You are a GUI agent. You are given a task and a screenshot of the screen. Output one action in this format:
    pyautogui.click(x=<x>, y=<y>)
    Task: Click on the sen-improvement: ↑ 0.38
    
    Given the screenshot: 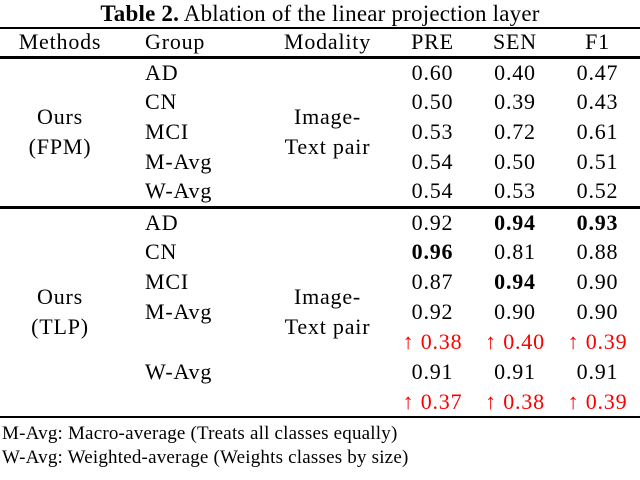 What is the action you would take?
    pyautogui.click(x=515, y=401)
    